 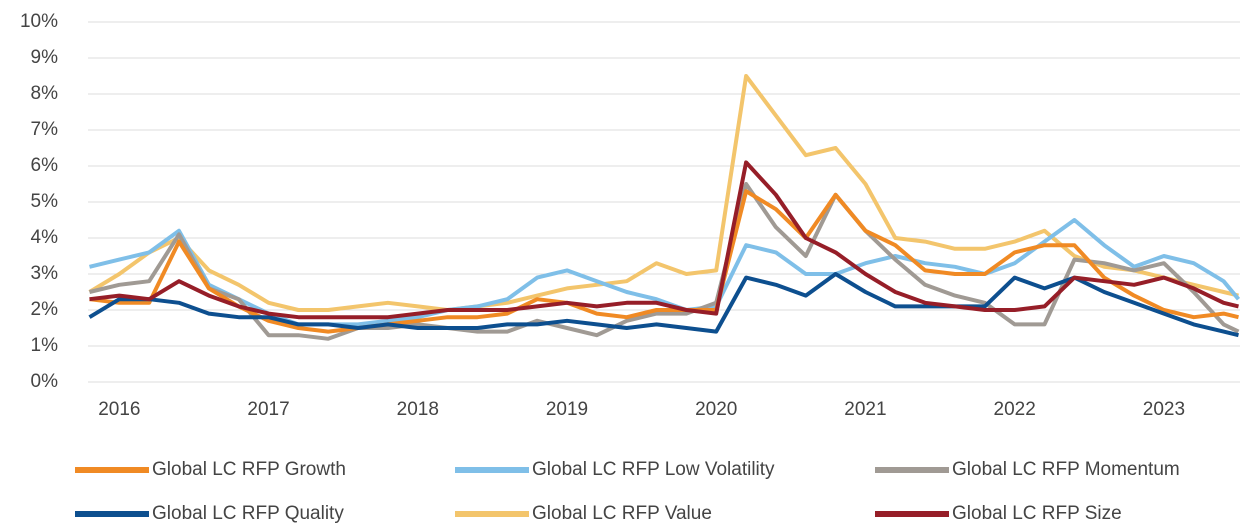 What do you see at coordinates (663, 305) in the screenshot?
I see `series-line` at bounding box center [663, 305].